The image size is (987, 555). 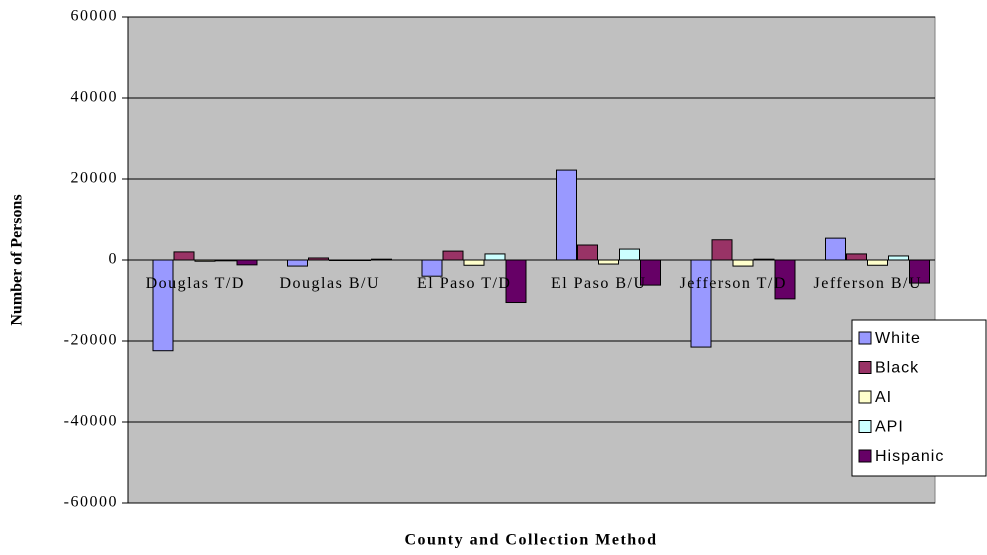 What do you see at coordinates (909, 456) in the screenshot?
I see `legend-label: Hispanic` at bounding box center [909, 456].